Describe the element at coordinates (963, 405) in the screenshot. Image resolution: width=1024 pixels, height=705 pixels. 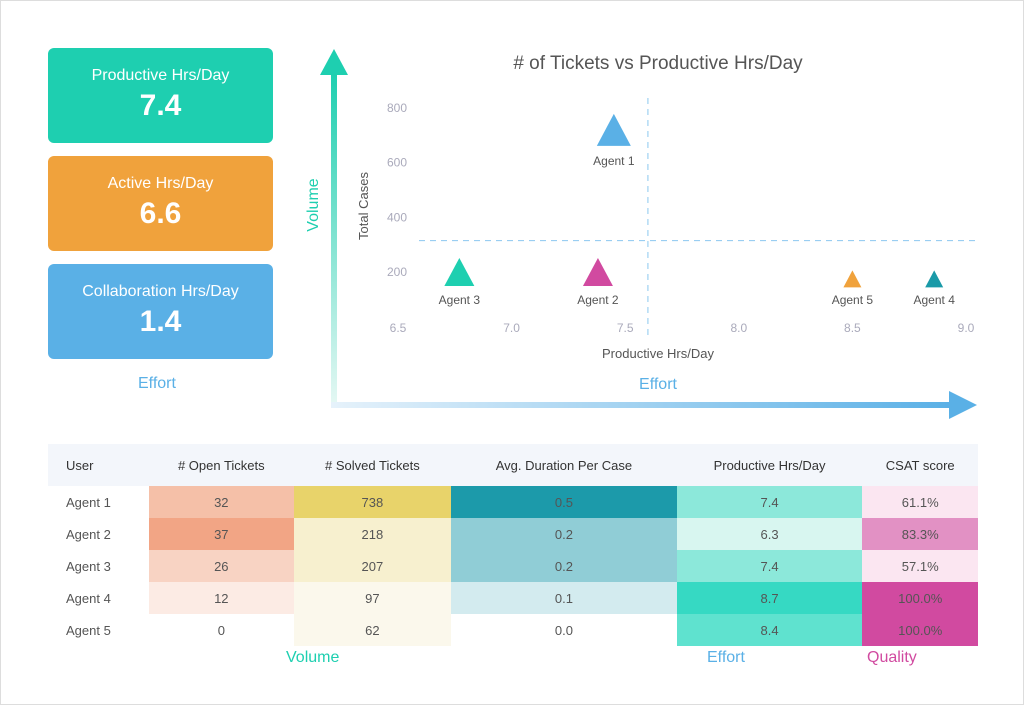
I see `effort-arrow-head-icon` at that location.